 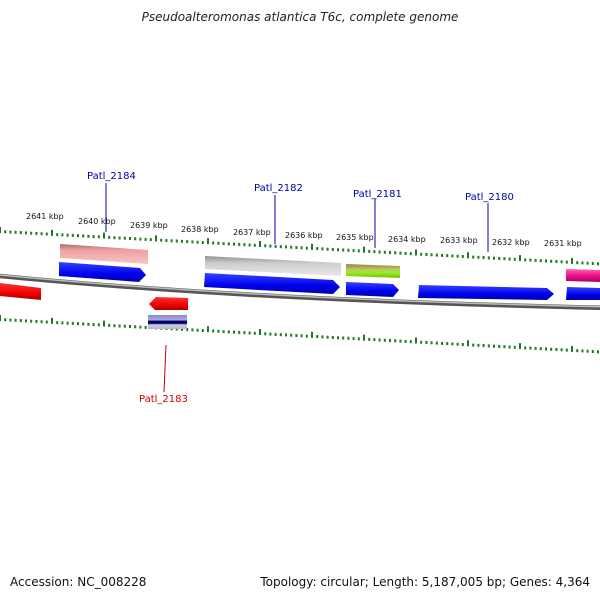 What do you see at coordinates (583, 293) in the screenshot?
I see `cds-arrow-right-edge` at bounding box center [583, 293].